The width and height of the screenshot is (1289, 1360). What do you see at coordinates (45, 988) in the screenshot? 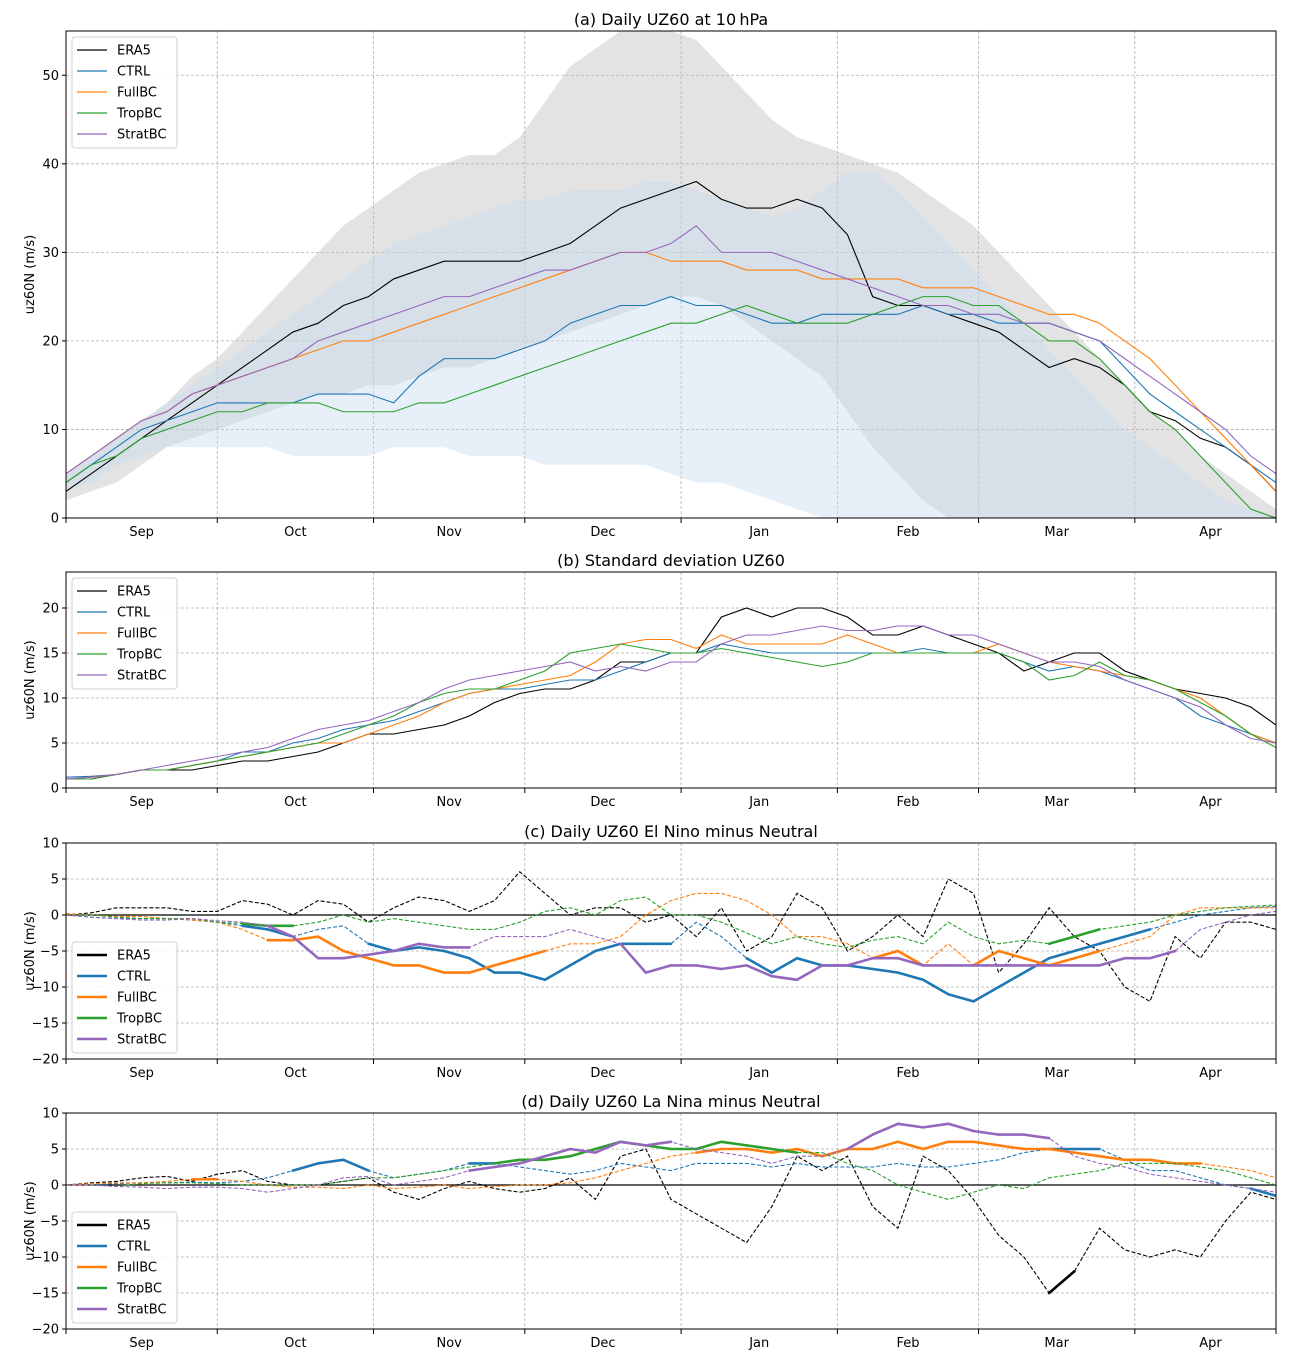
I see `y-tick-label: −10` at bounding box center [45, 988].